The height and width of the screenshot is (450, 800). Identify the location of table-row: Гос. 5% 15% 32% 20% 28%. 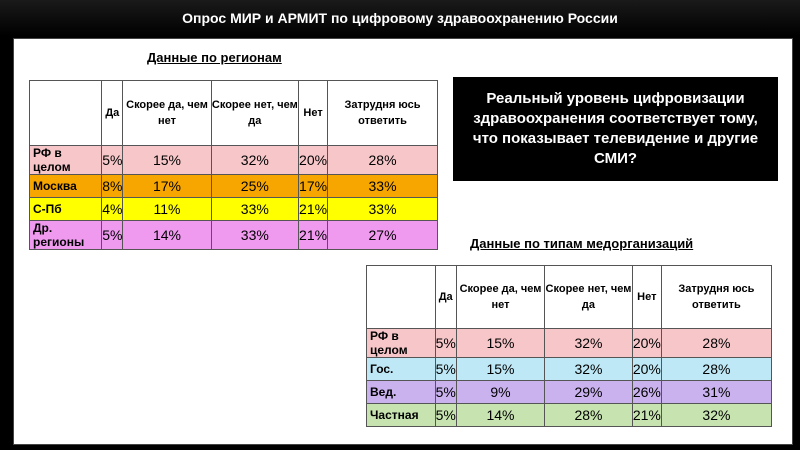
(569, 369).